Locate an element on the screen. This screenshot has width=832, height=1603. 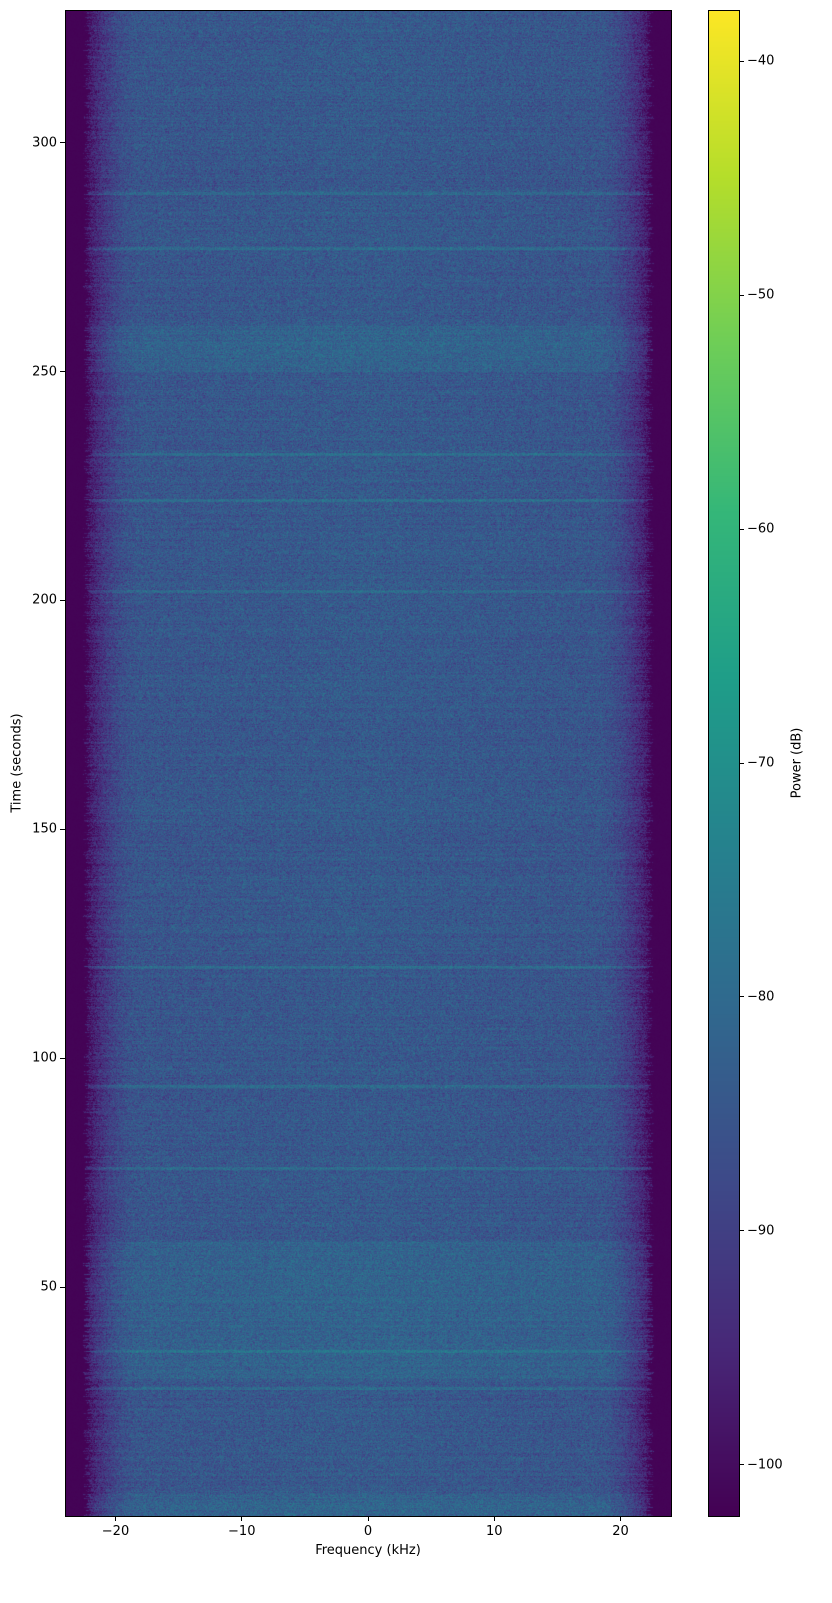
colorbar-tick-label: −60 is located at coordinates (761, 529).